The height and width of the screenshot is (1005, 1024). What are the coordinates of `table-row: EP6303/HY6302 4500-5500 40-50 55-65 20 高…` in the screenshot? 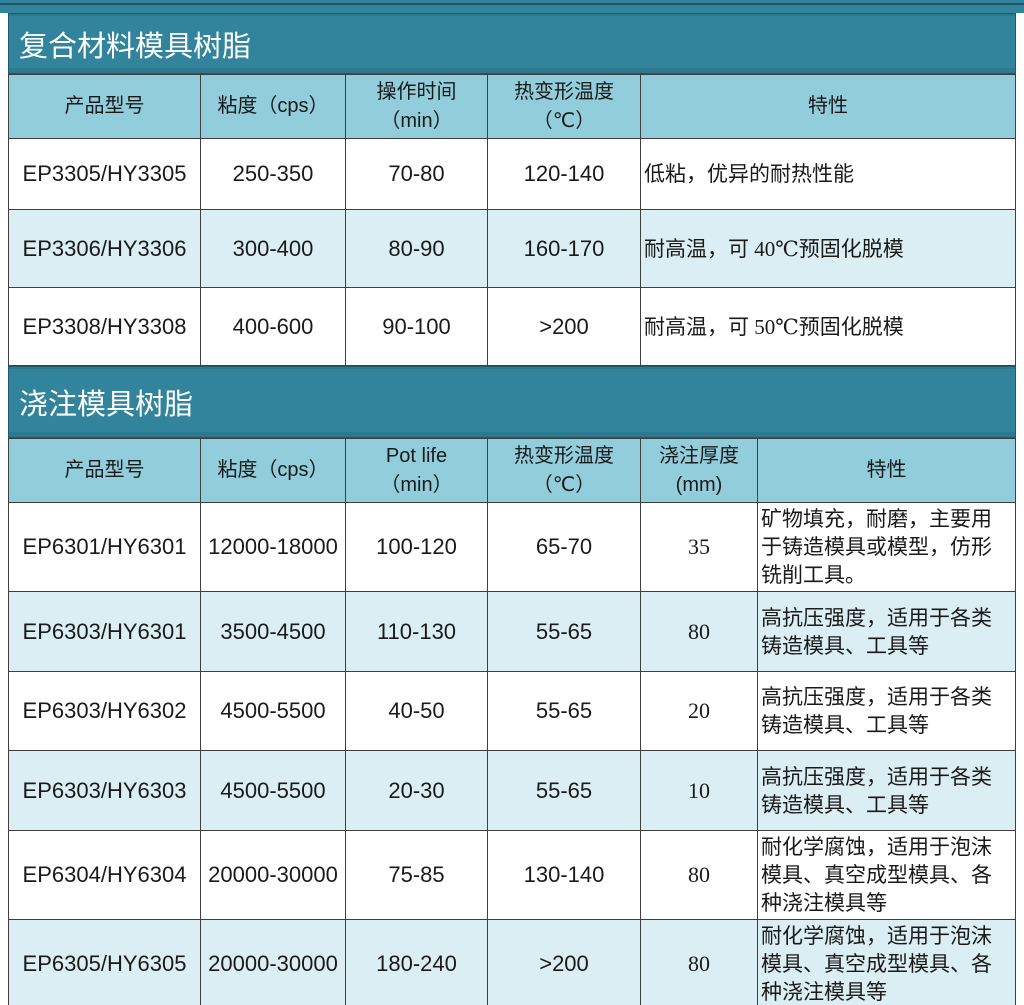 It's located at (512, 711).